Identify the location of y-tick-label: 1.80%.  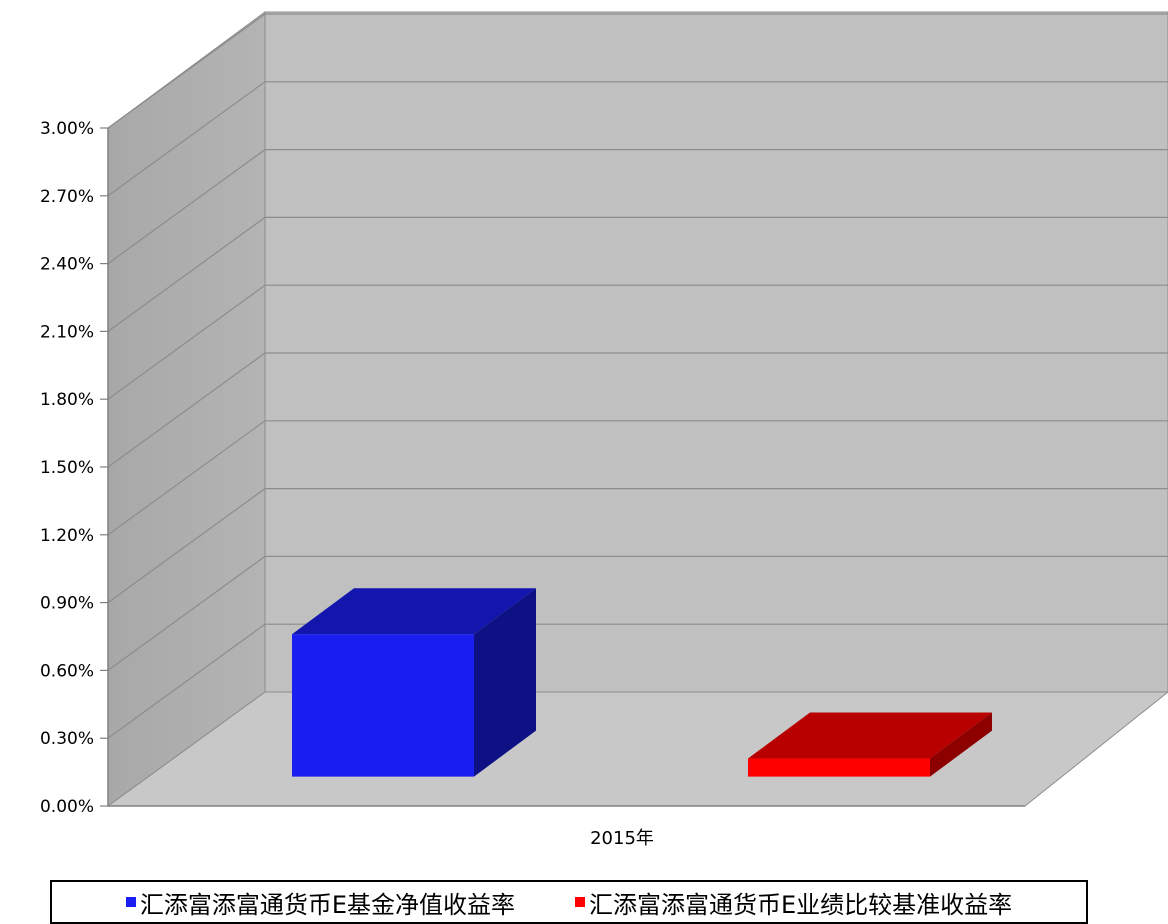
(67, 400).